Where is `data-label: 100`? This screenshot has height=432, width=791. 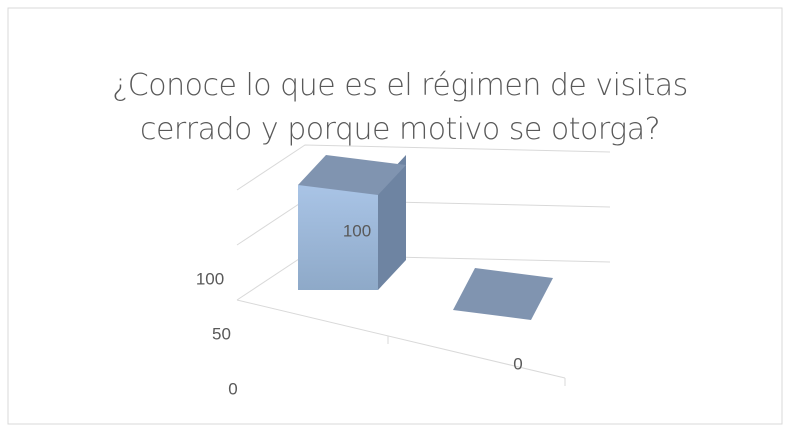
data-label: 100 is located at coordinates (357, 230).